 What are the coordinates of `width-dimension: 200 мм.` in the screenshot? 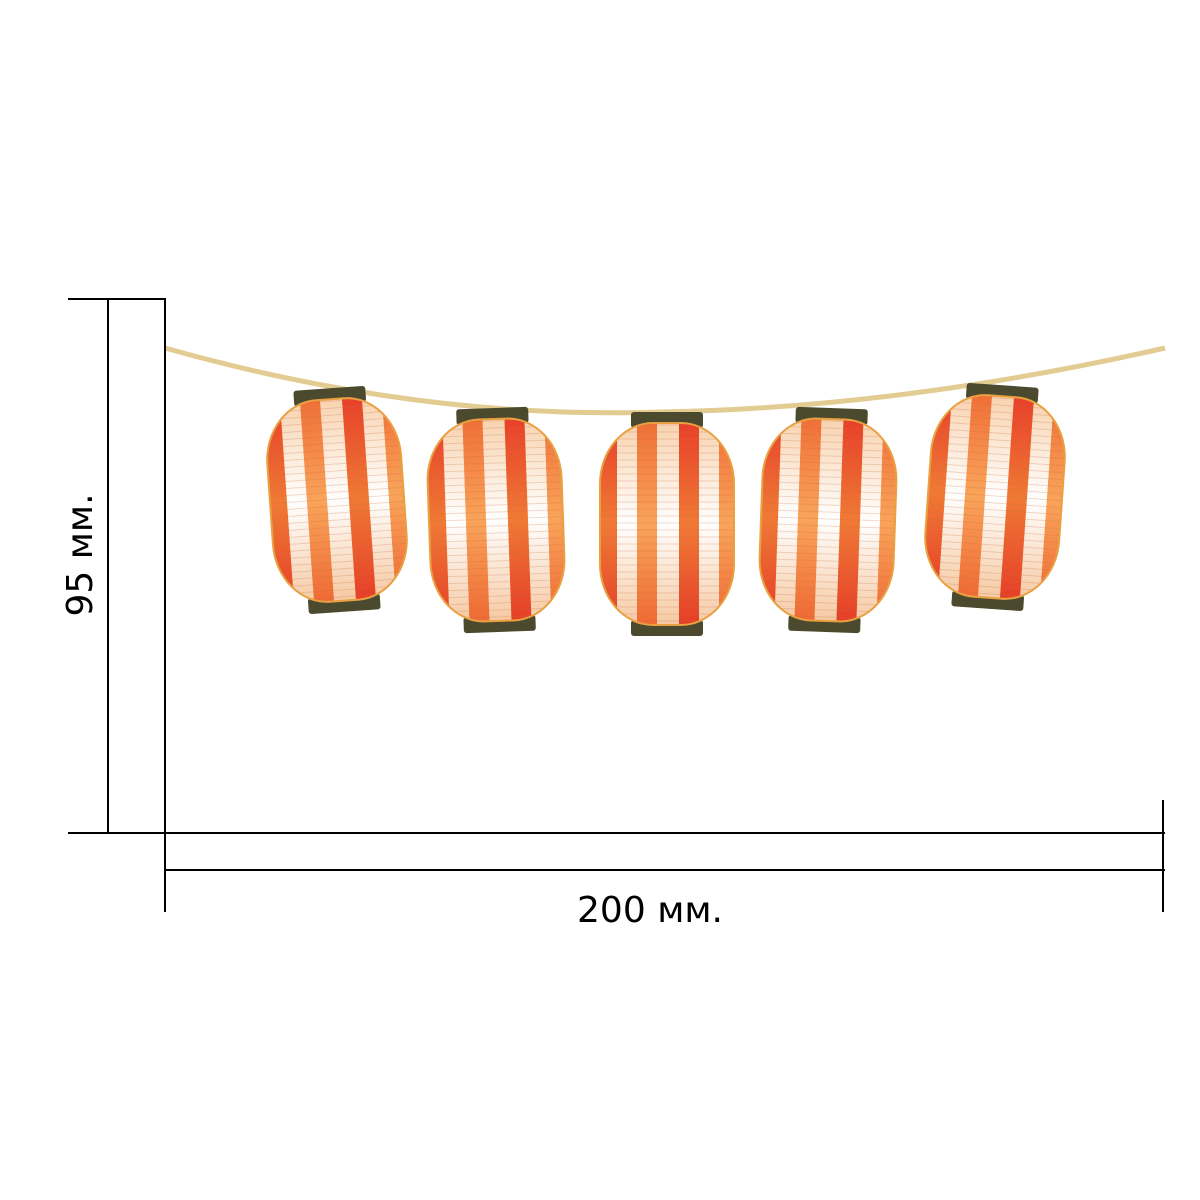 It's located at (616, 865).